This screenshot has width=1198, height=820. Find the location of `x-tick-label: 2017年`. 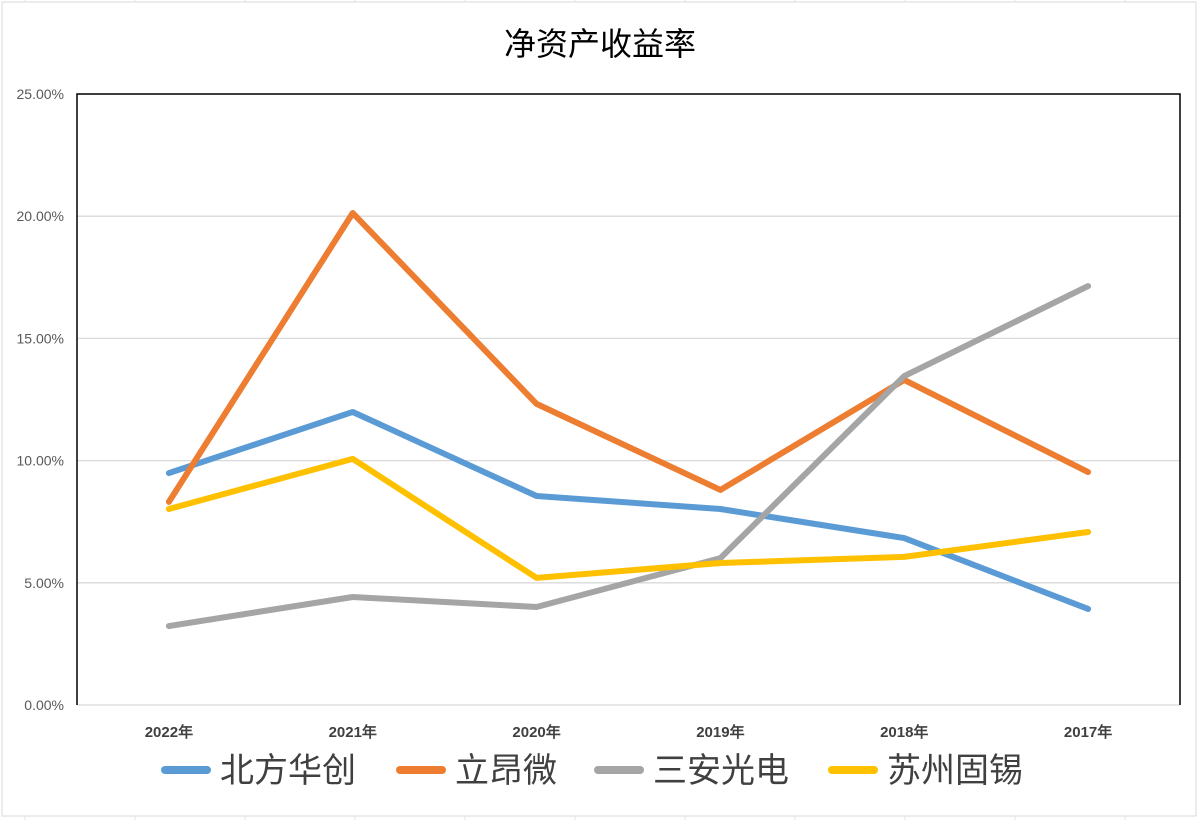

x-tick-label: 2017年 is located at coordinates (1088, 732).